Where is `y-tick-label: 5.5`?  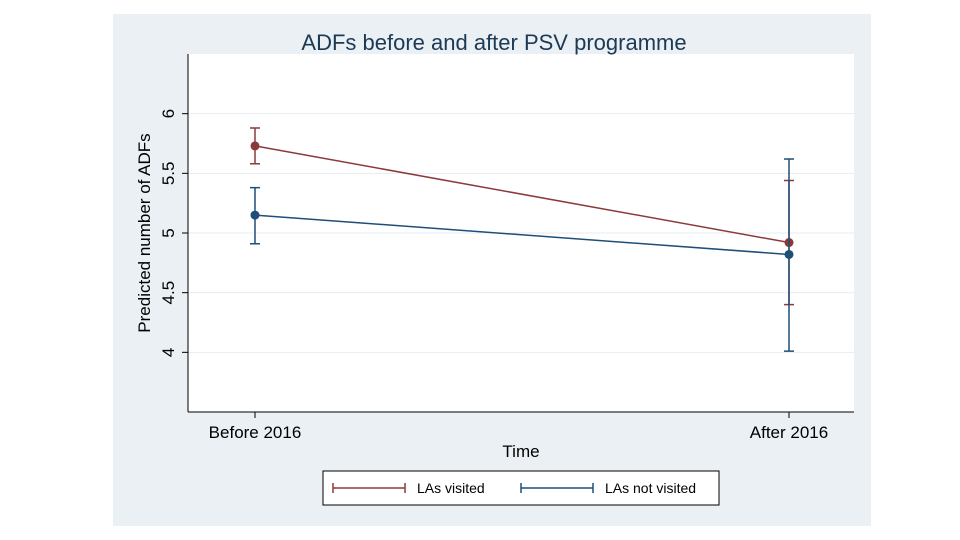 y-tick-label: 5.5 is located at coordinates (168, 174).